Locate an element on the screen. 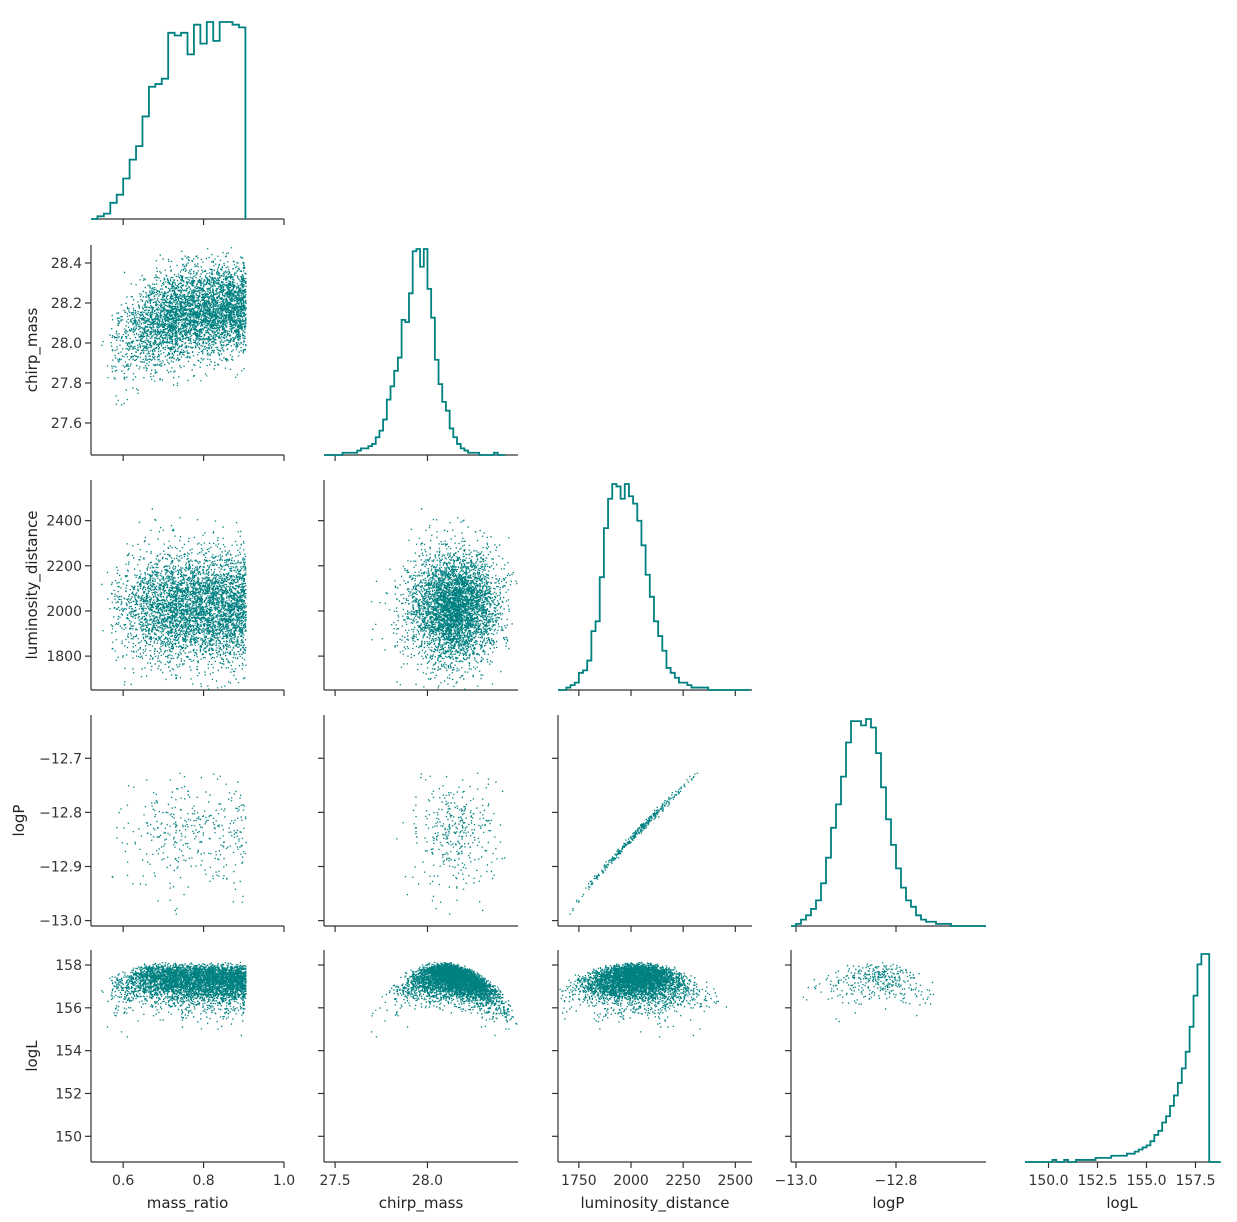  panel-logP-vs-logP is located at coordinates (888, 825).